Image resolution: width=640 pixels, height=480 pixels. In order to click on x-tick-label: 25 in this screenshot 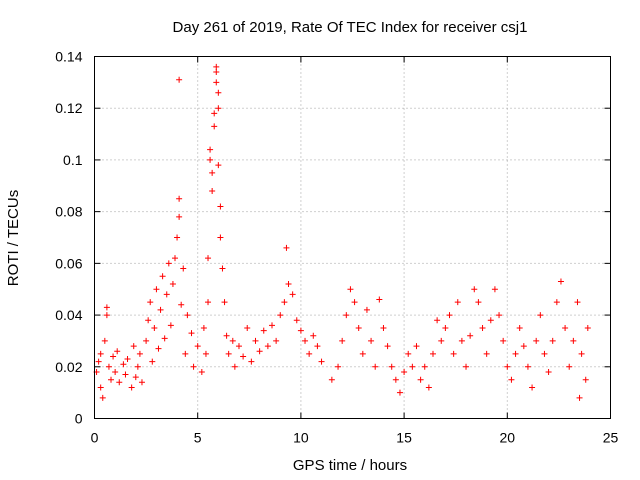, I will do `click(611, 438)`.